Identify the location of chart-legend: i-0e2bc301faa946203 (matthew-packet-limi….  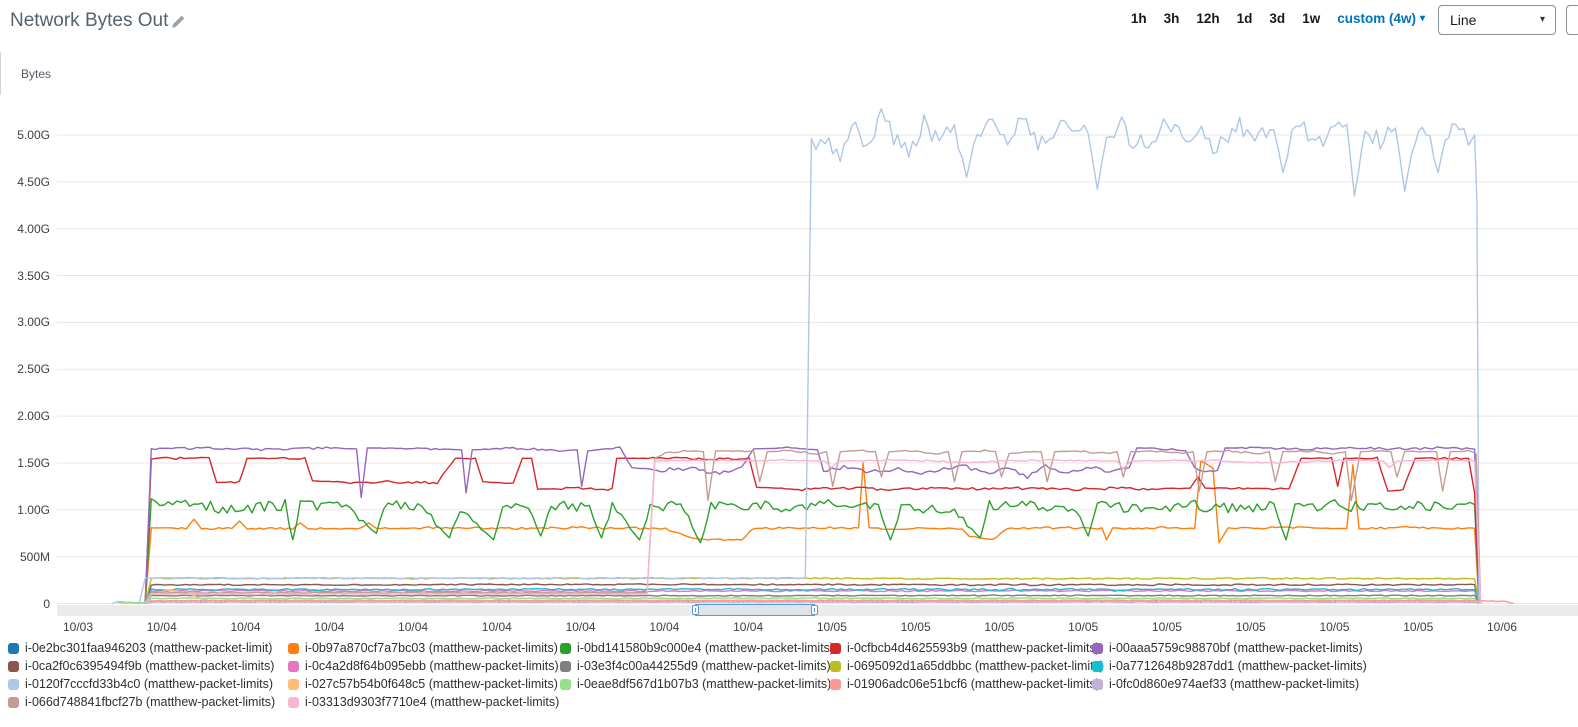
(793, 675).